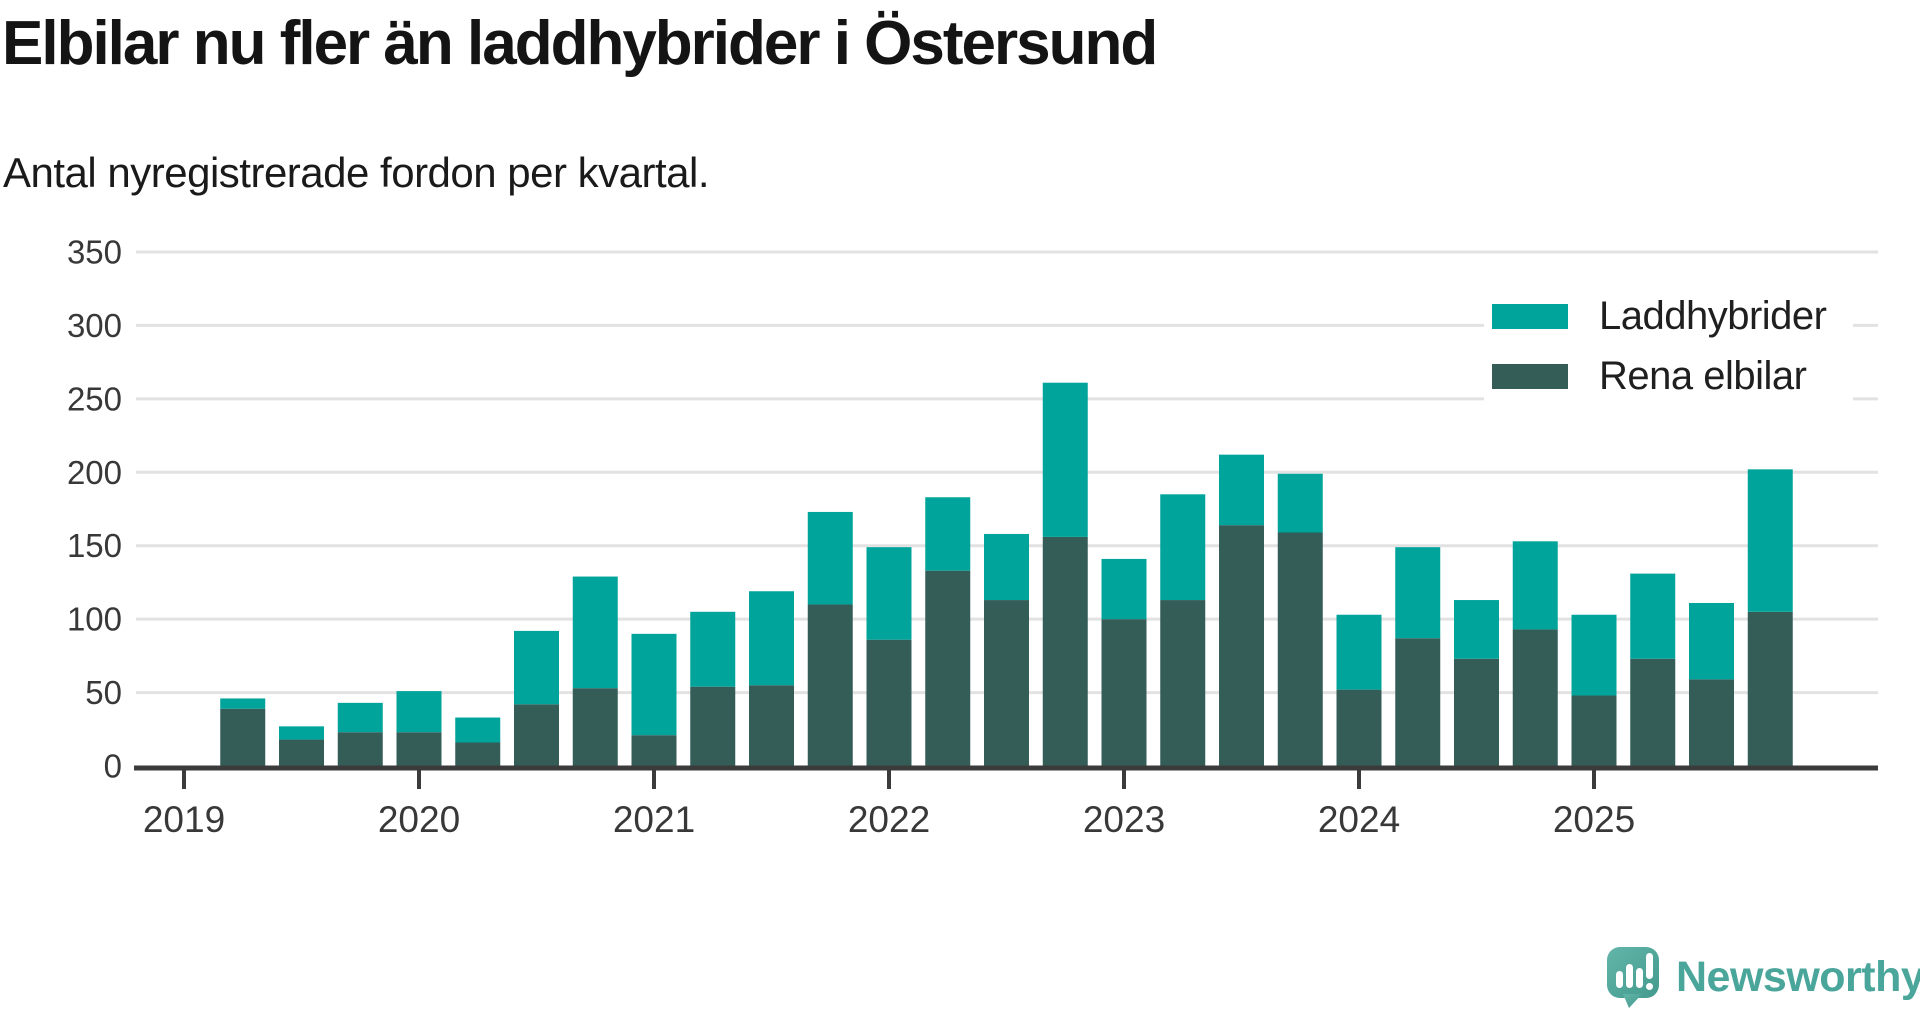  I want to click on bar-segment-laddhybrider-2025-Q3, so click(1711, 641).